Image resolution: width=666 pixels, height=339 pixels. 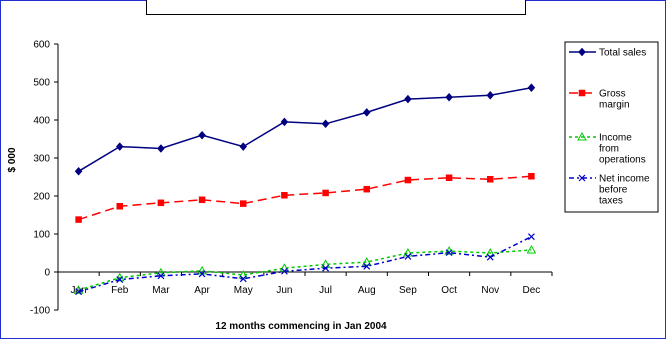 I want to click on y-tick-label: 300, so click(x=41, y=159).